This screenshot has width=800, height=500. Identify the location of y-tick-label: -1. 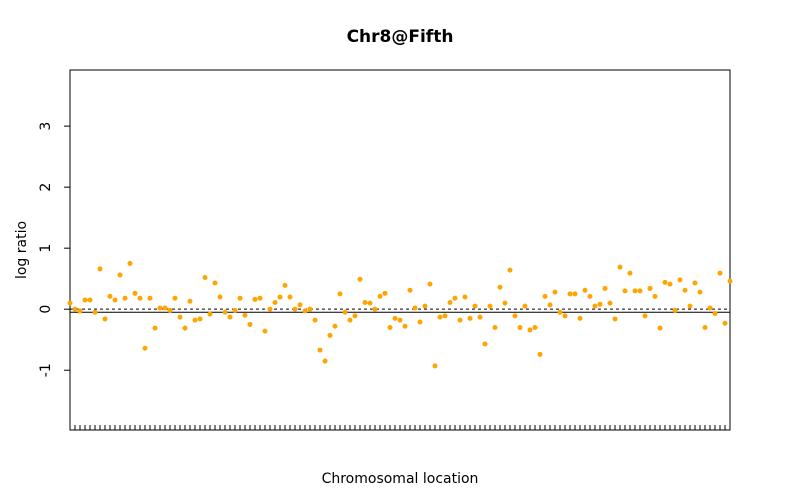
(46, 370).